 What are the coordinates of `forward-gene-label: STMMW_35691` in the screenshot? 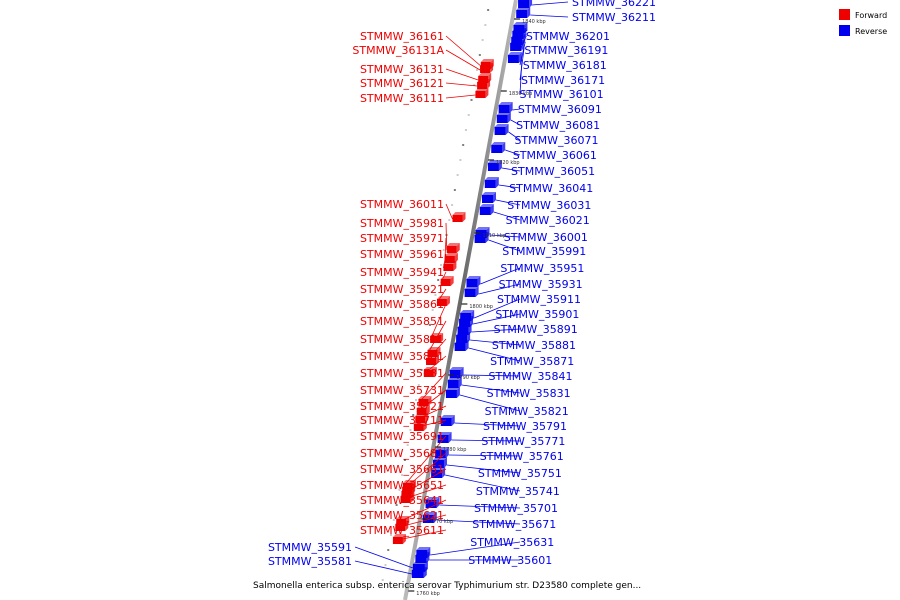 It's located at (402, 436).